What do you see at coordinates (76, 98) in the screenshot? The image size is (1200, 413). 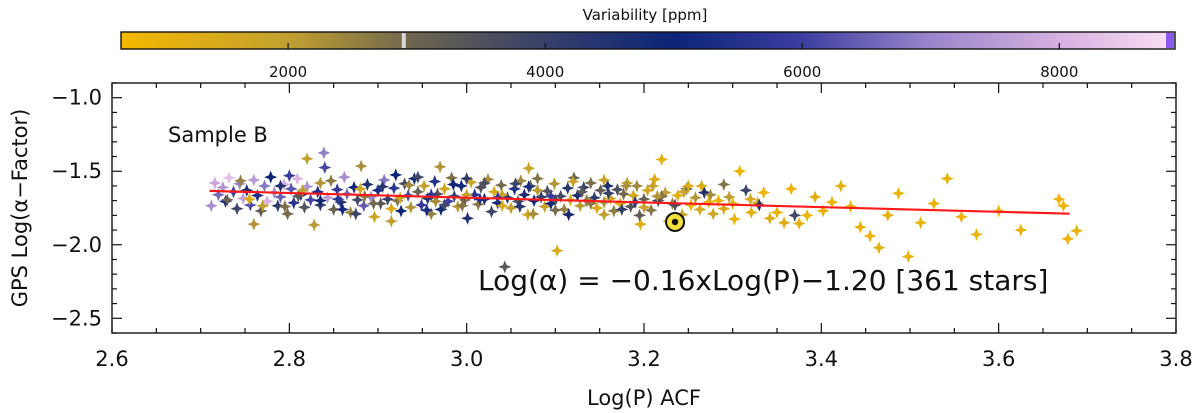 I see `y-tick-label: −1.0` at bounding box center [76, 98].